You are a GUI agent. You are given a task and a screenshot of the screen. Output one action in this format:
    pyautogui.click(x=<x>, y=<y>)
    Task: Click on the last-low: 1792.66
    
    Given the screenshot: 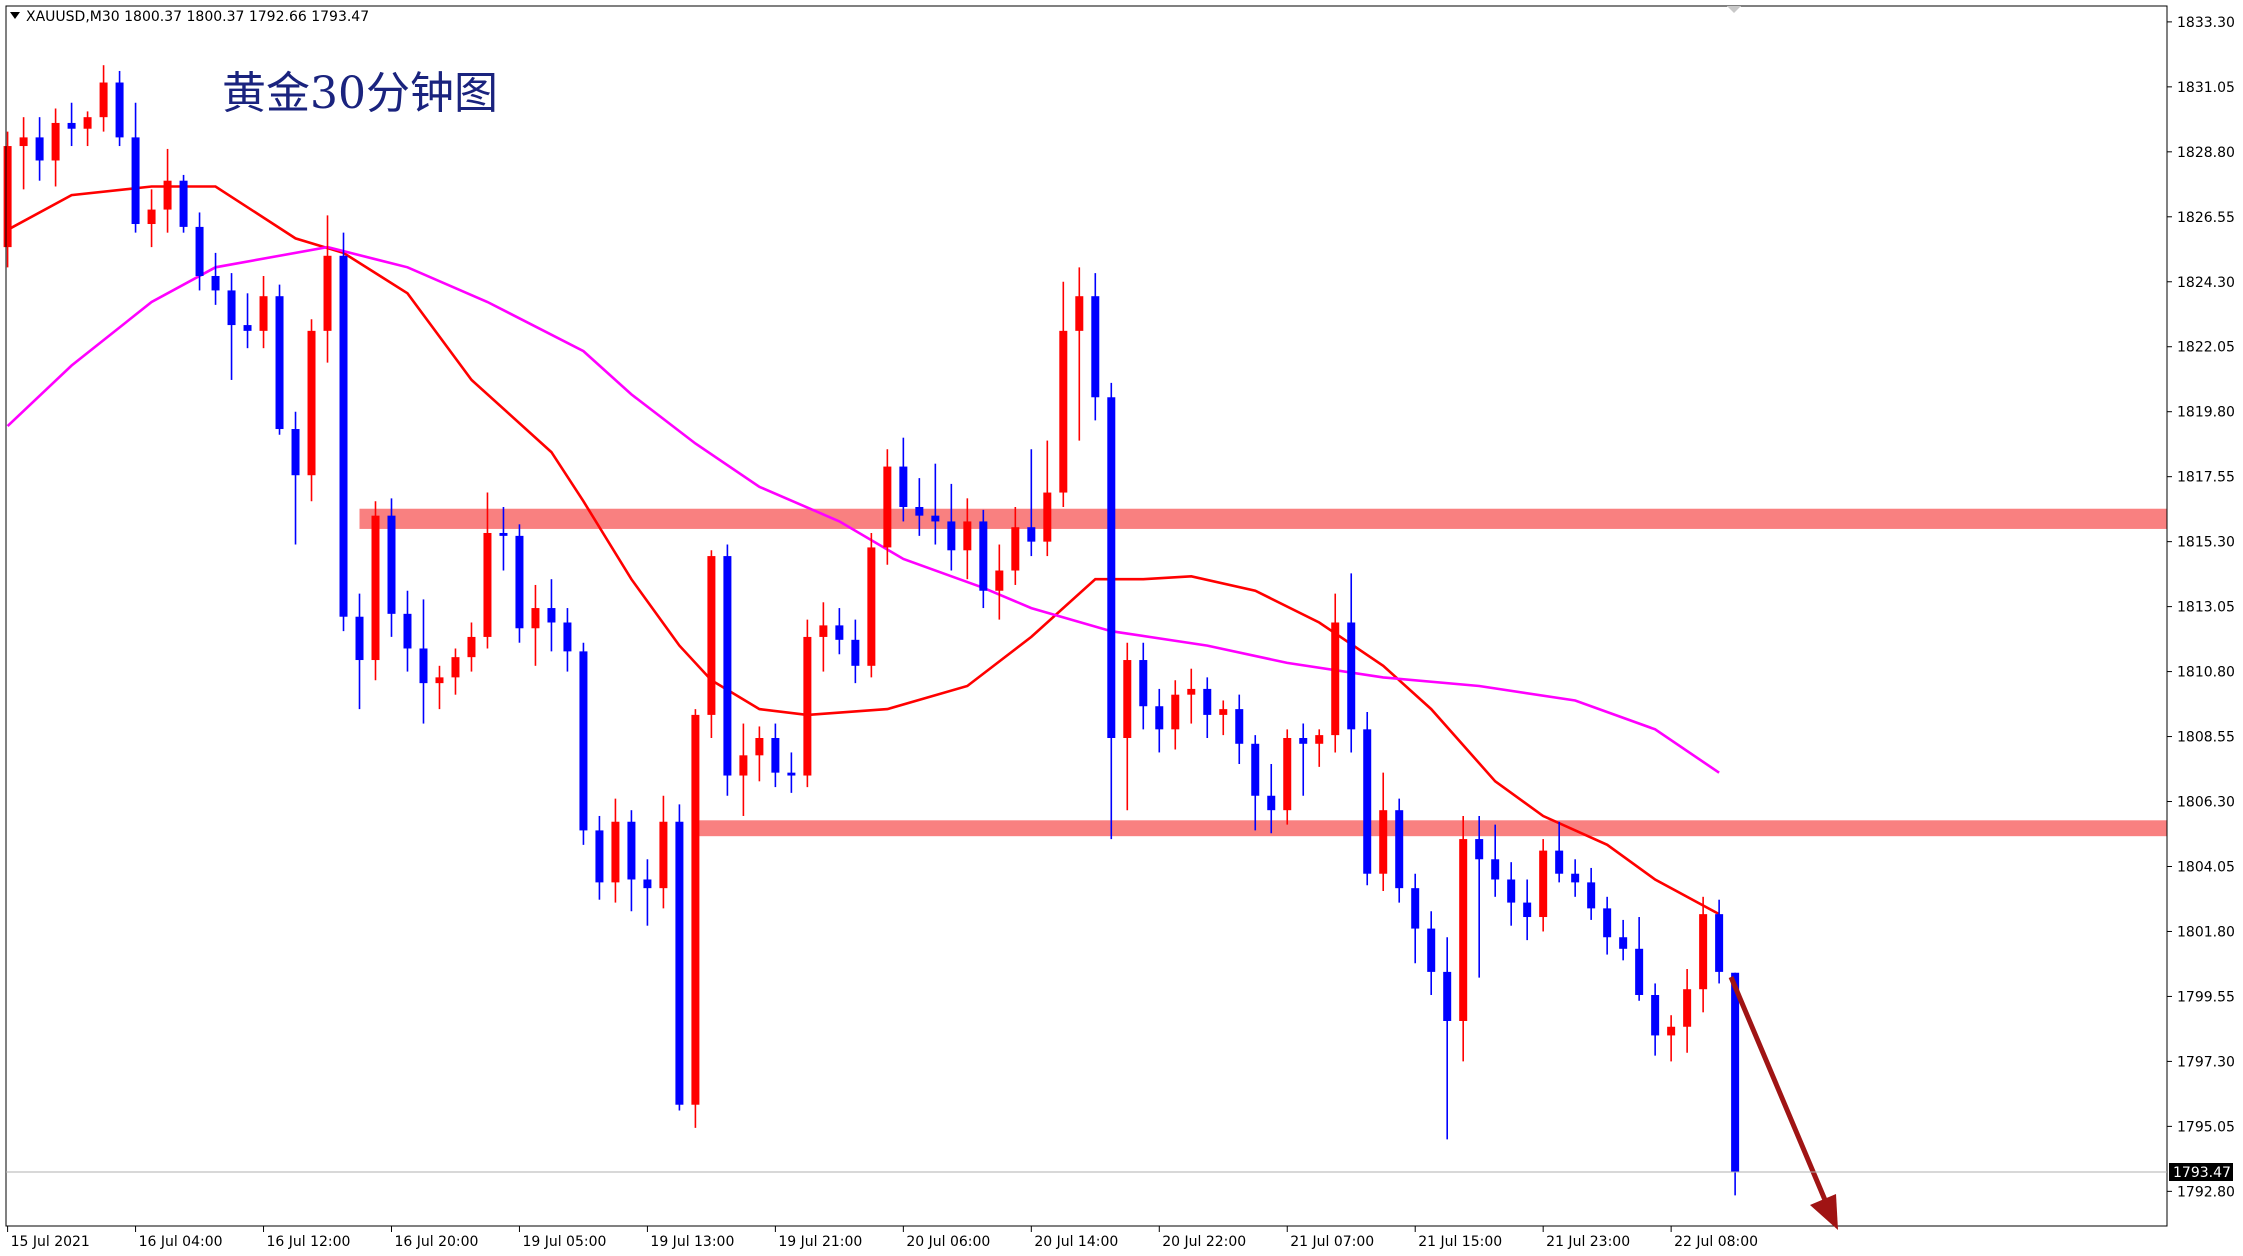 What is the action you would take?
    pyautogui.click(x=278, y=17)
    